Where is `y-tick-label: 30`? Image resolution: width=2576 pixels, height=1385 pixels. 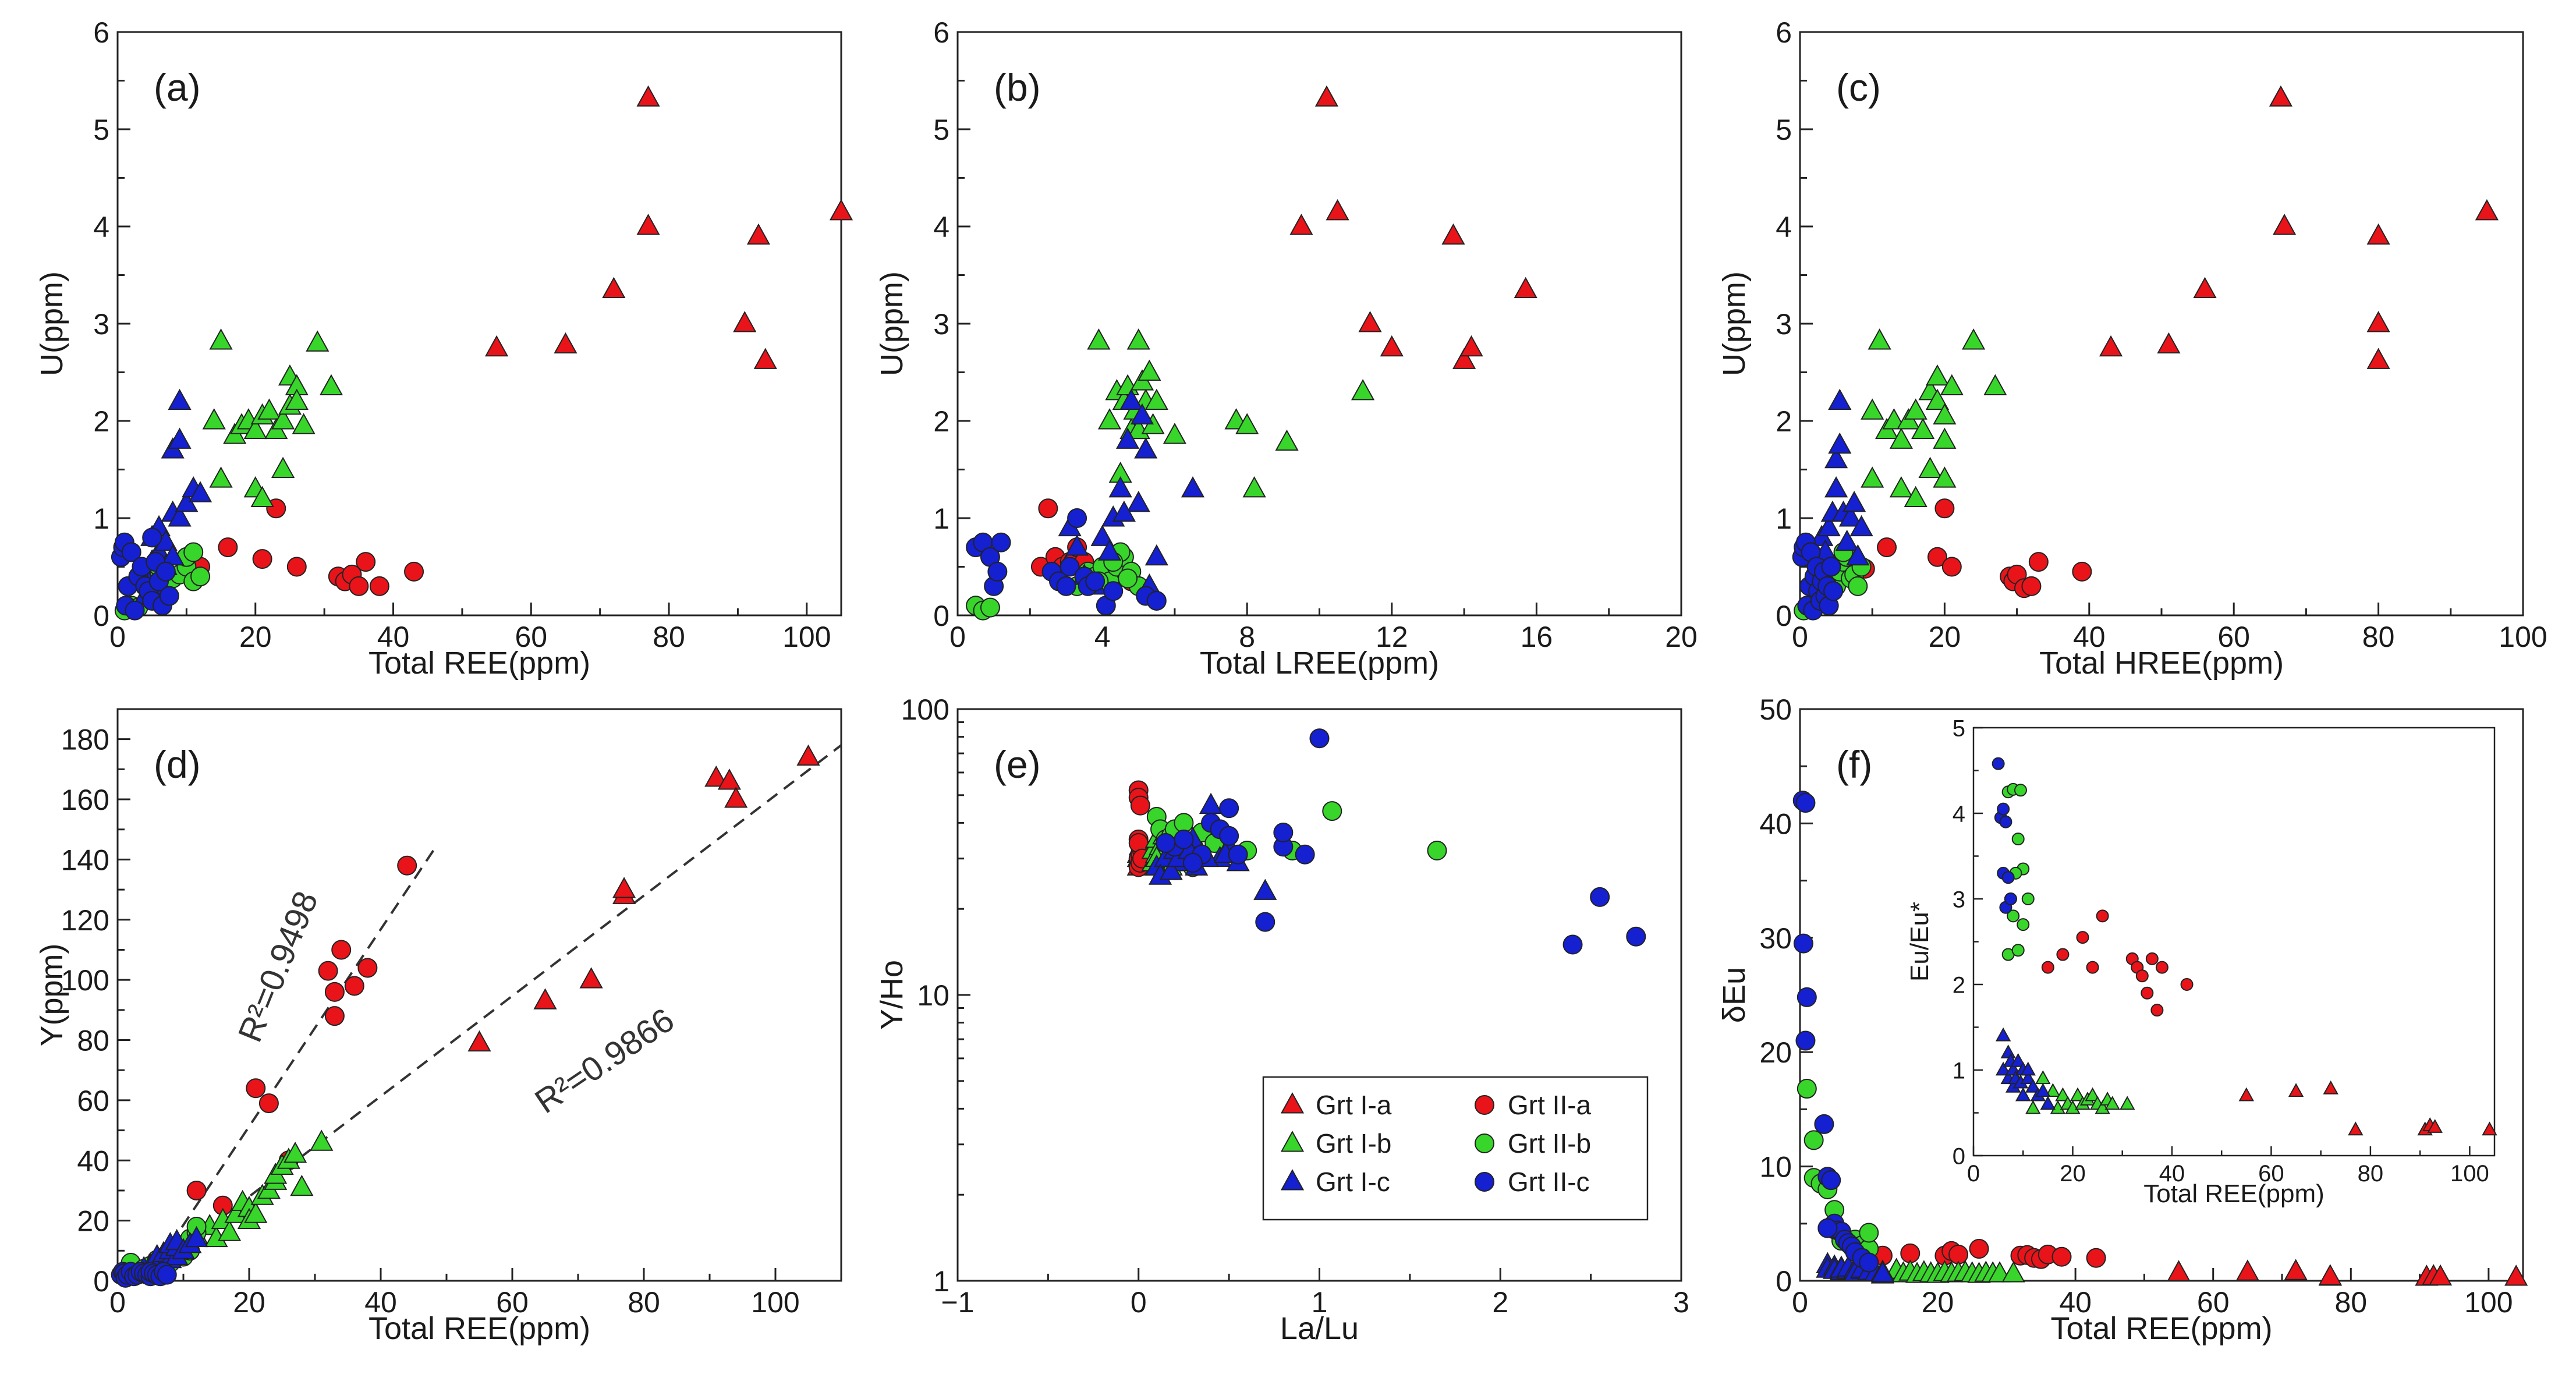 y-tick-label: 30 is located at coordinates (1775, 939).